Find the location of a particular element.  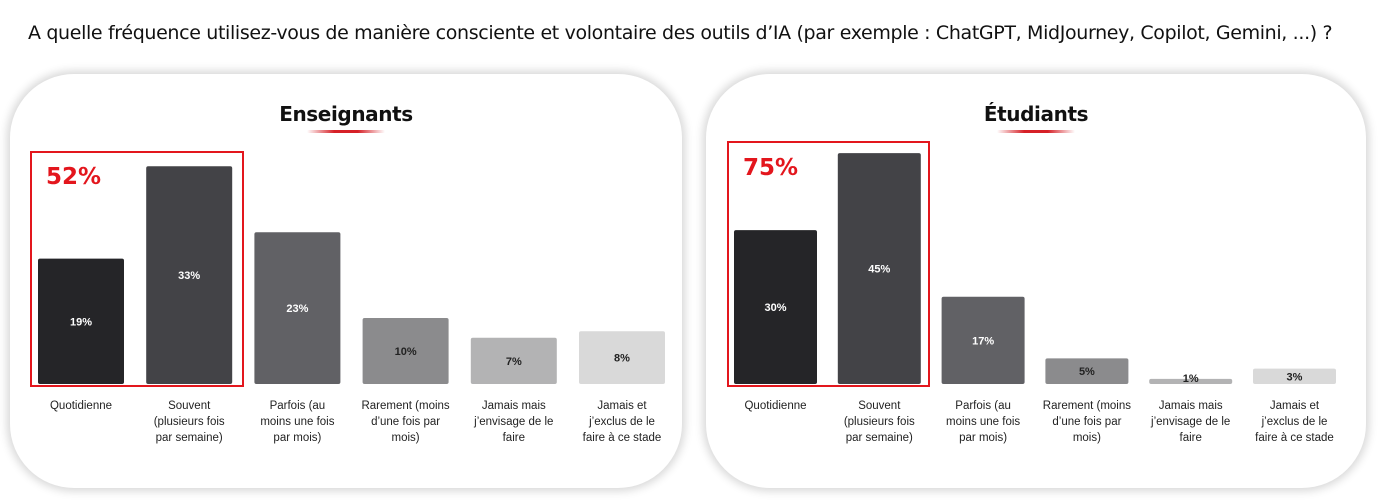

bar-value-label: 23% is located at coordinates (297, 309).